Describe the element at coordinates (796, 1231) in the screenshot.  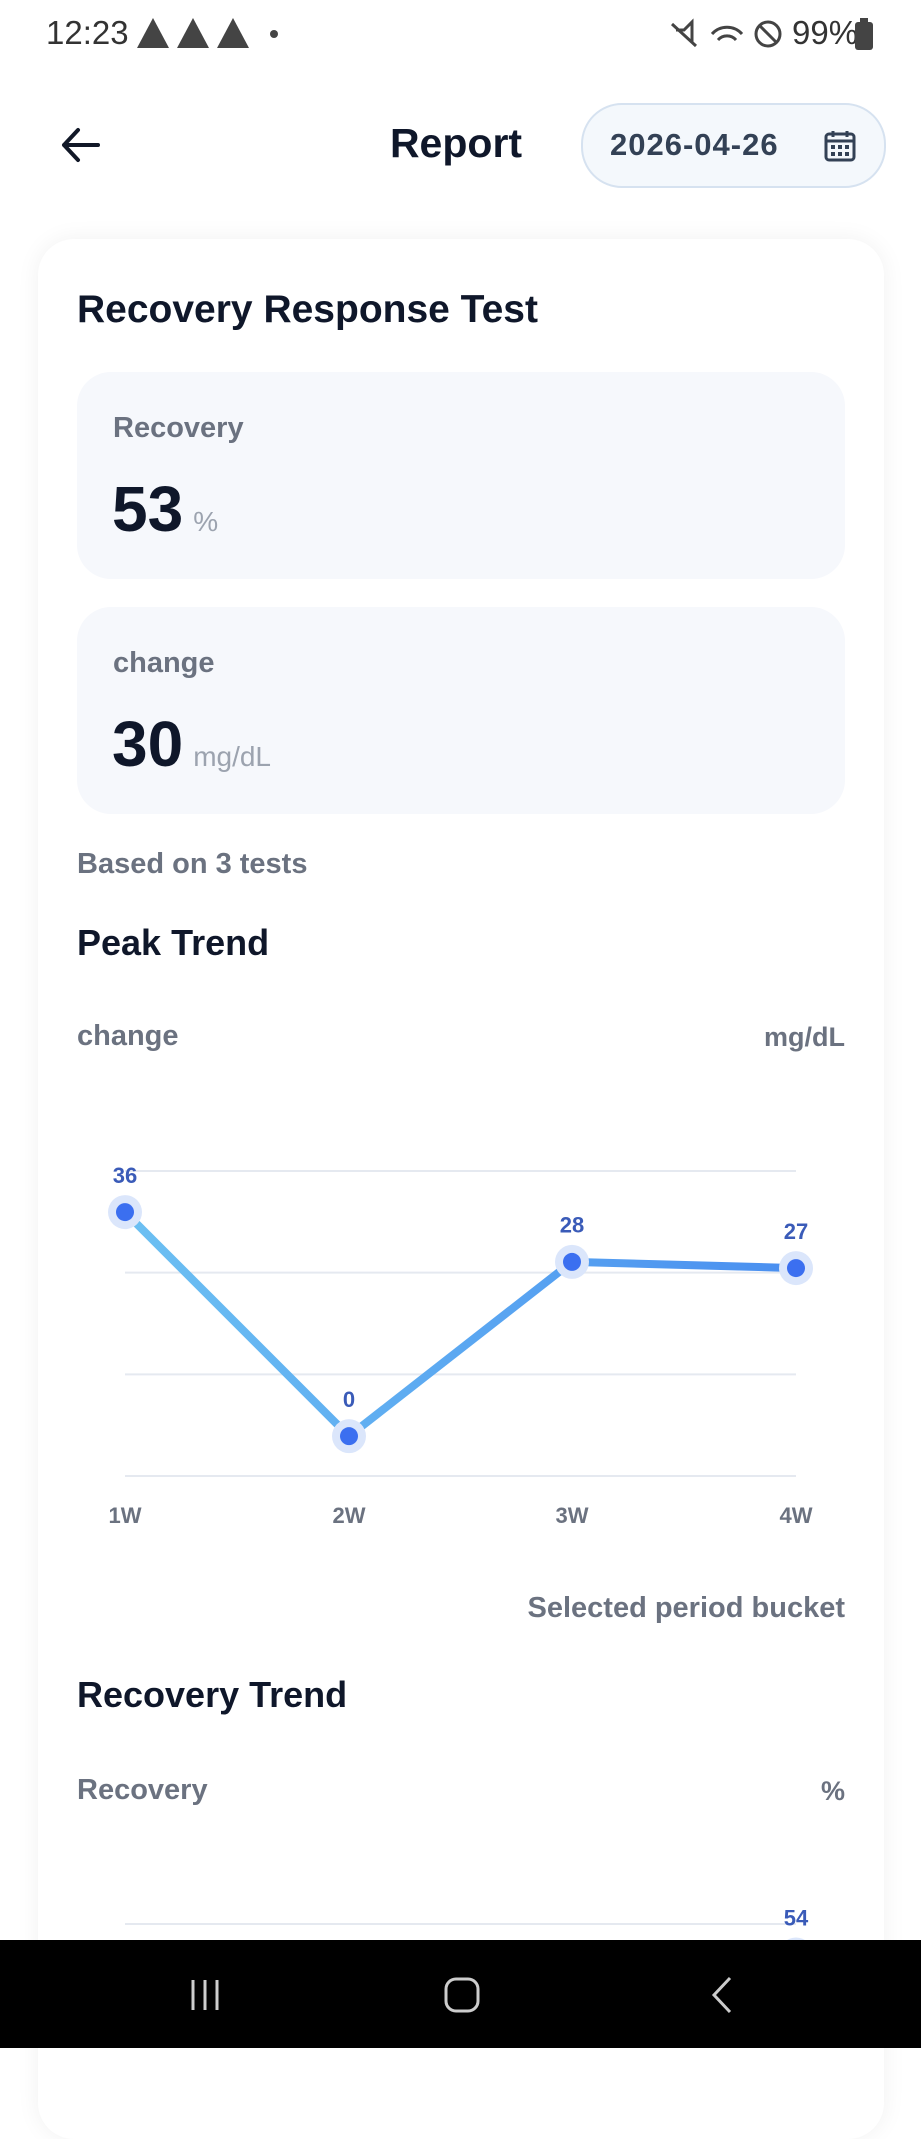
I see `value-label: 27` at that location.